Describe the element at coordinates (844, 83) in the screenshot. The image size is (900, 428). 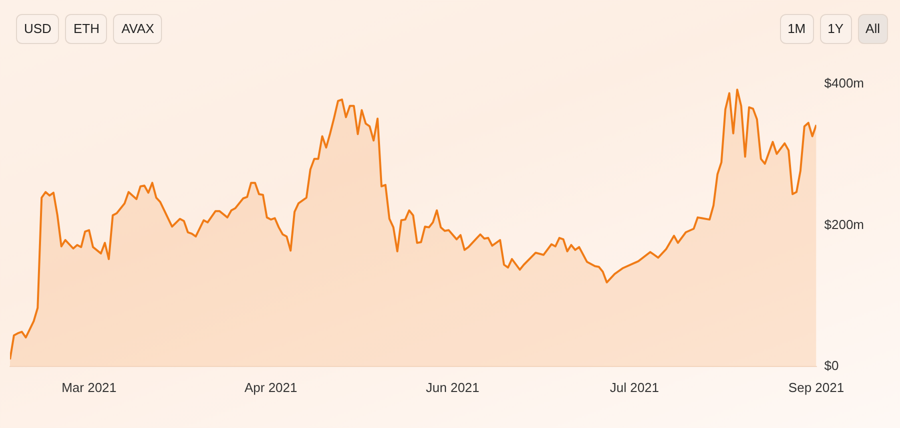
I see `y-tick-label: $400m` at that location.